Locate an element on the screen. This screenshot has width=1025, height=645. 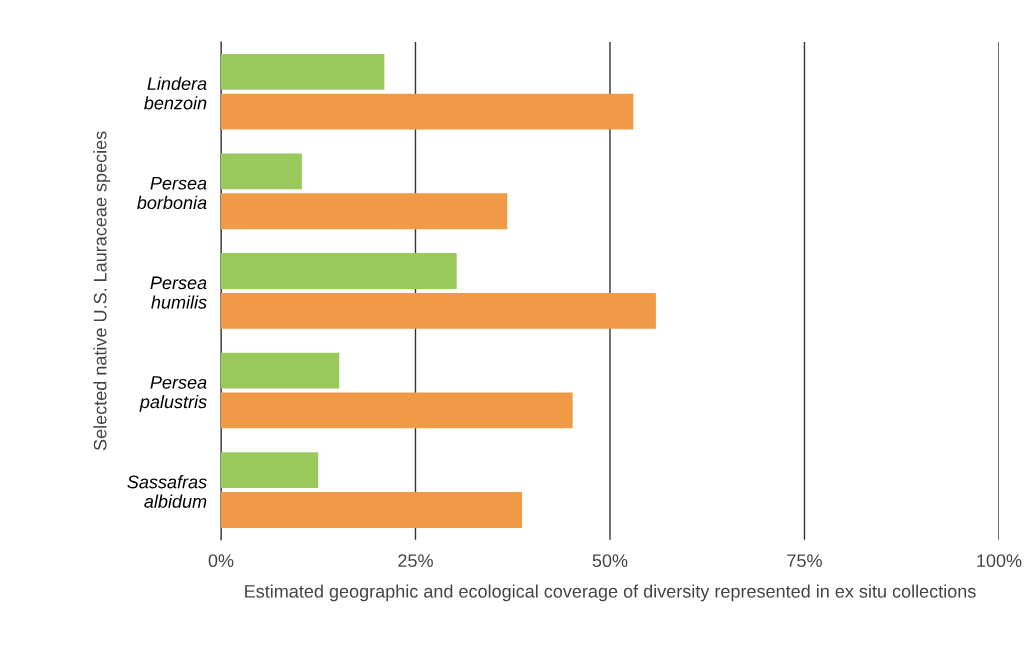
x-tick-label: 100% is located at coordinates (999, 561).